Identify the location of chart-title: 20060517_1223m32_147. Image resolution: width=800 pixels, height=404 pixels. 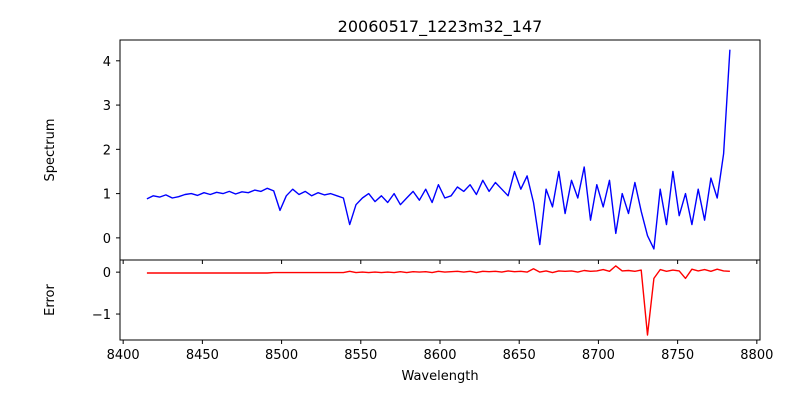
(440, 27).